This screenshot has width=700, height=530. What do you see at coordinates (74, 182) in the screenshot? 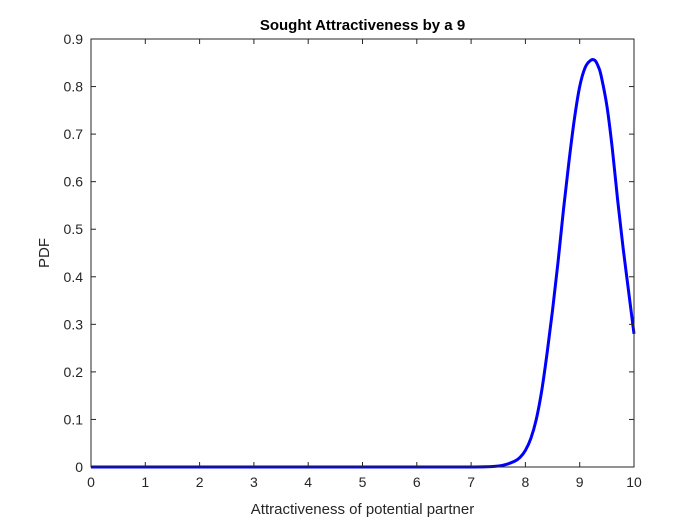
I see `y-tick-label: 0.6` at bounding box center [74, 182].